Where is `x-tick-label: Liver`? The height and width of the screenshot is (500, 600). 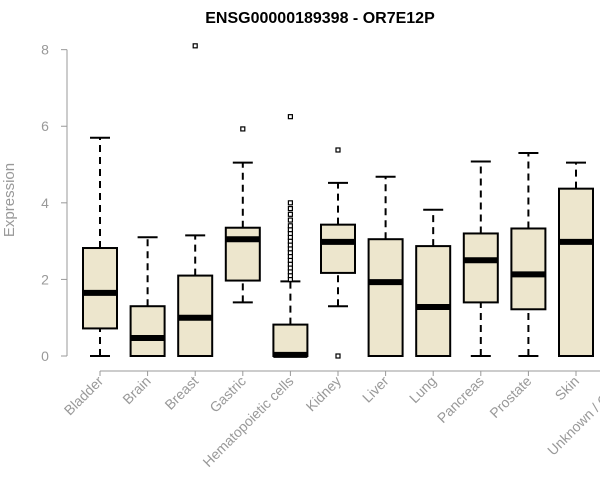 x-tick-label: Liver is located at coordinates (375, 389).